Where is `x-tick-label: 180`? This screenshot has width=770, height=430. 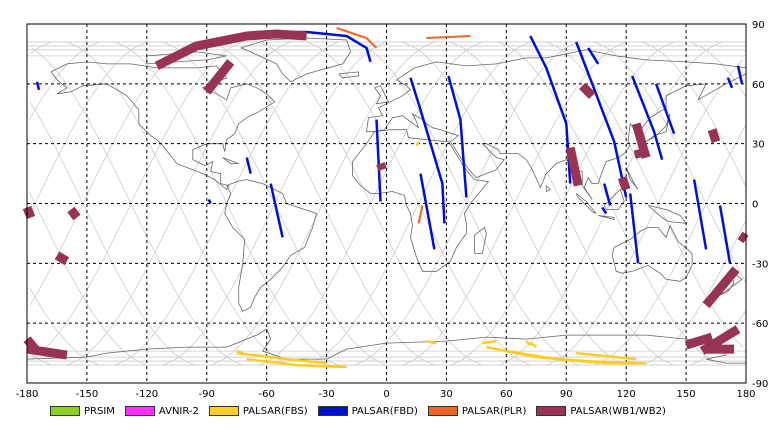 x-tick-label: 180 is located at coordinates (745, 394).